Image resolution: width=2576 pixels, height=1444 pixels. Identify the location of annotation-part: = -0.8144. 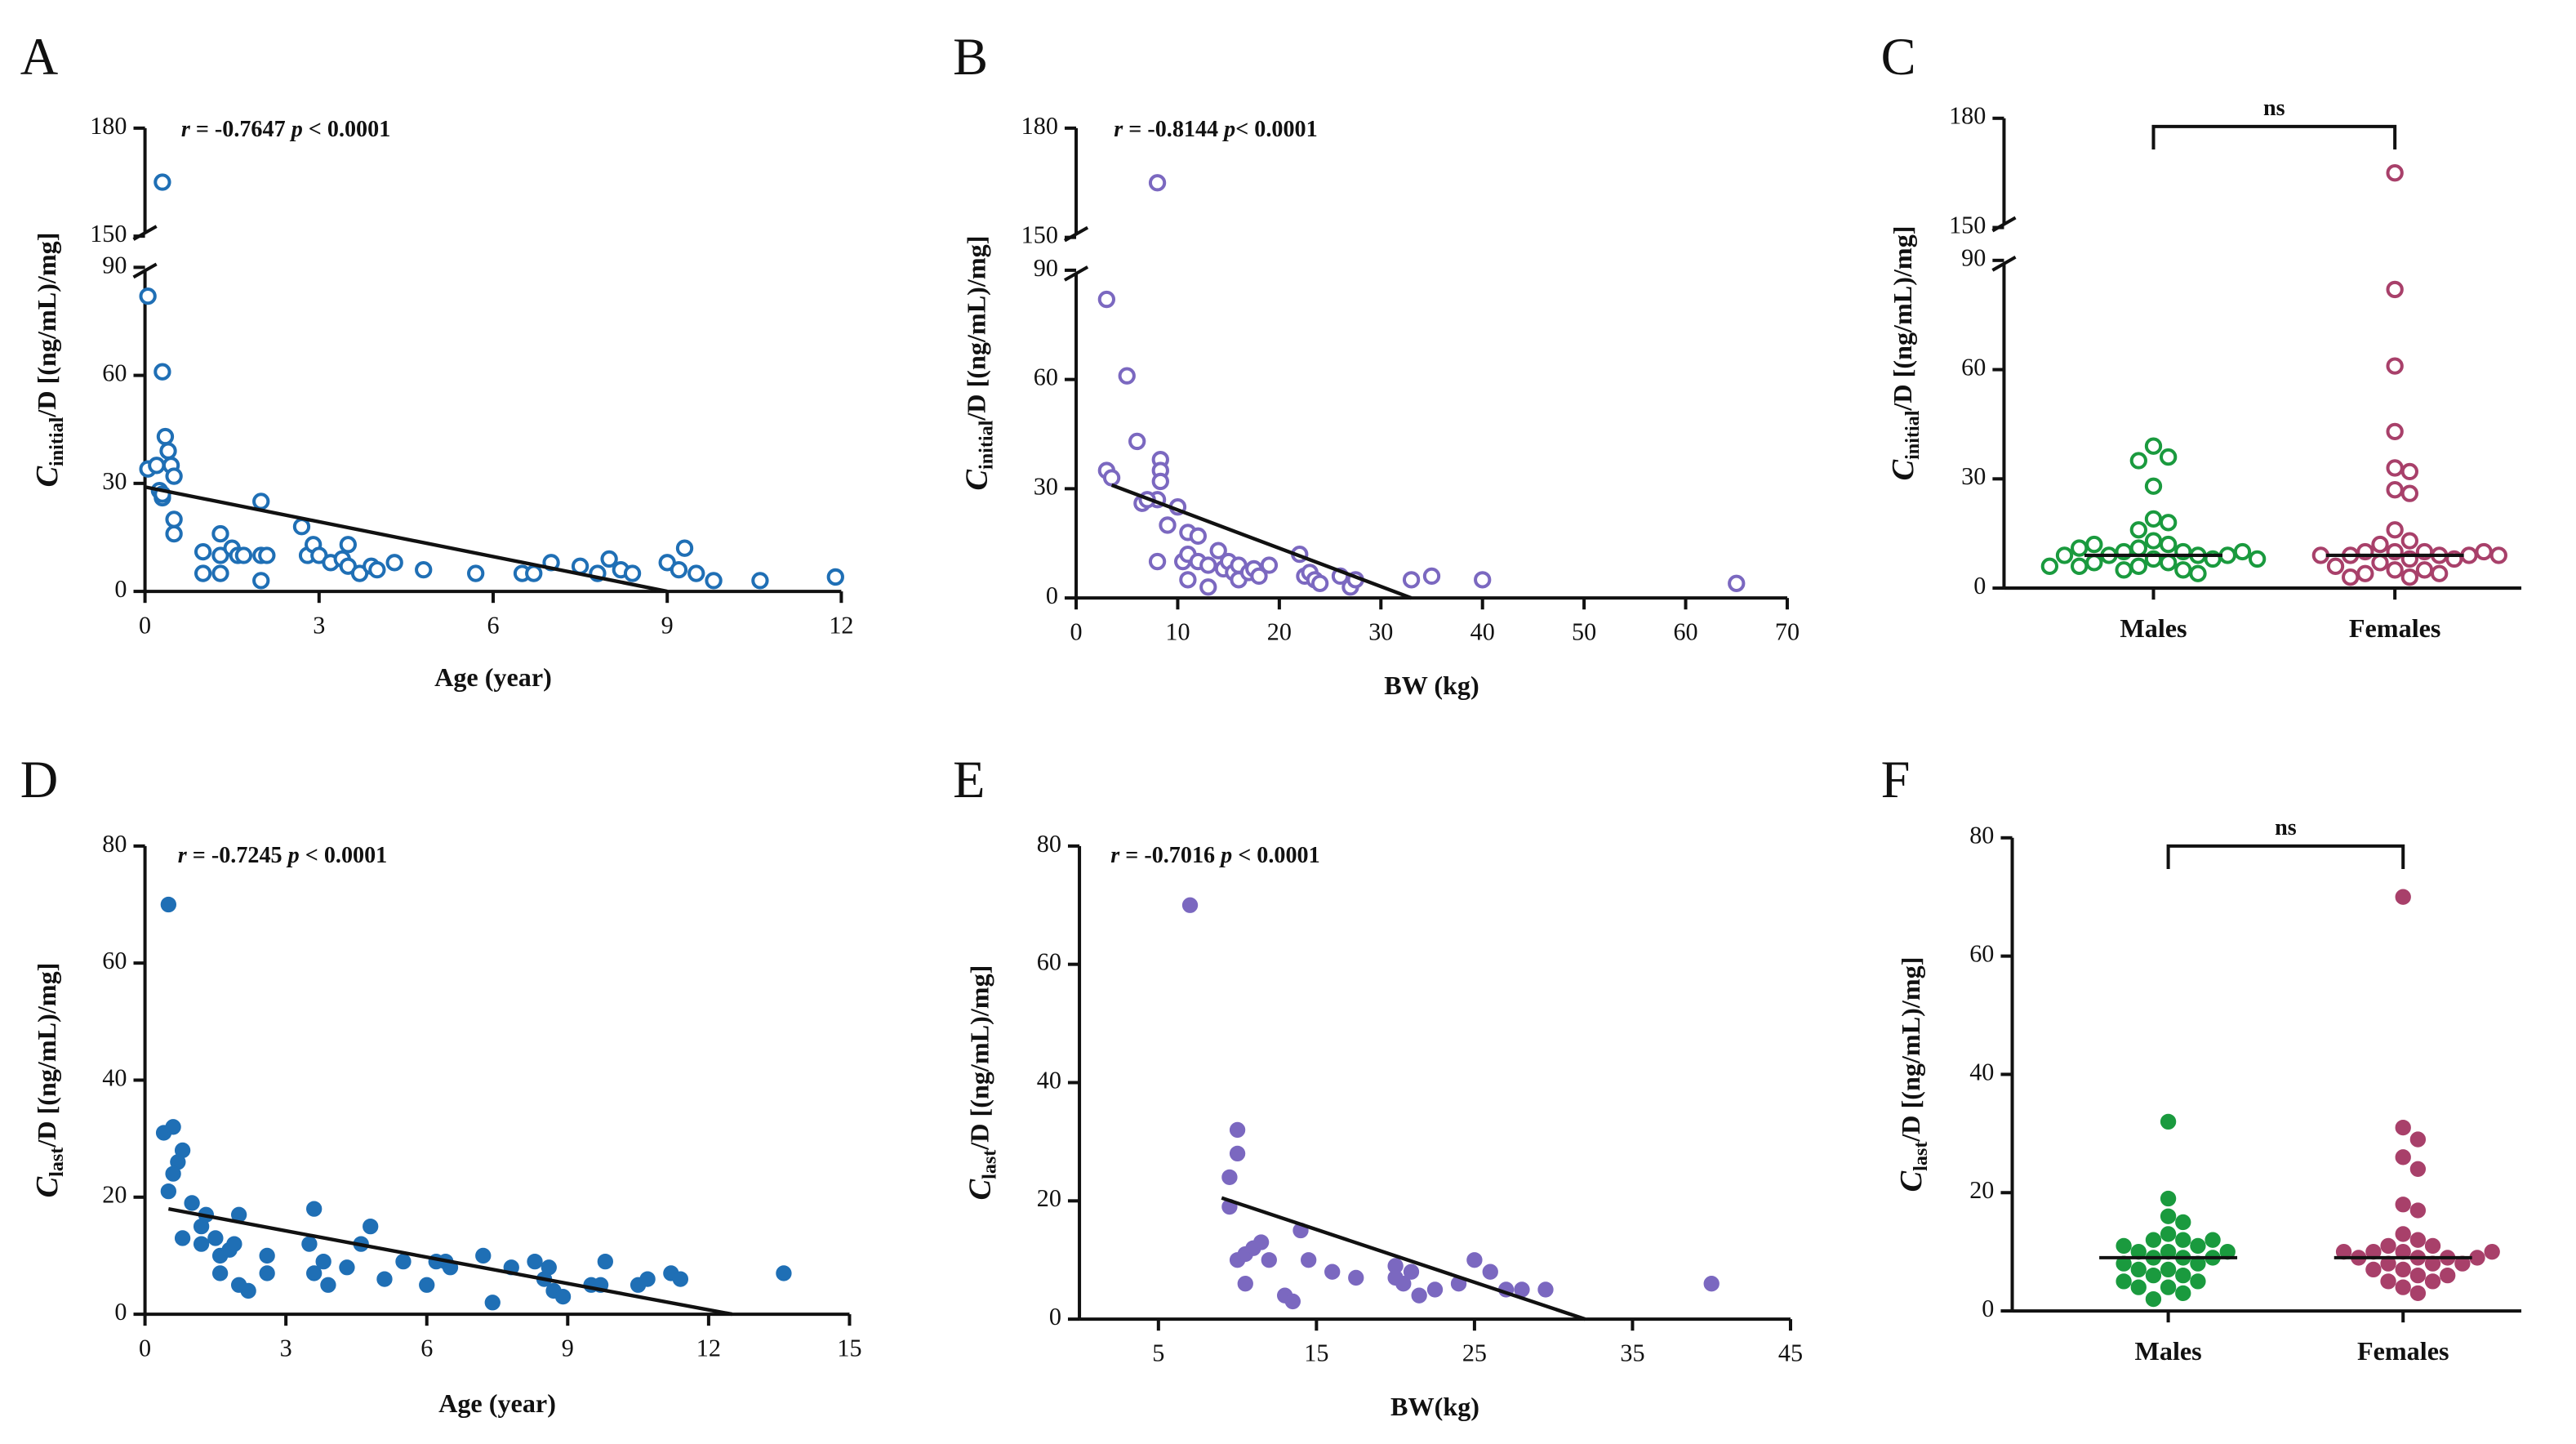
(1173, 129).